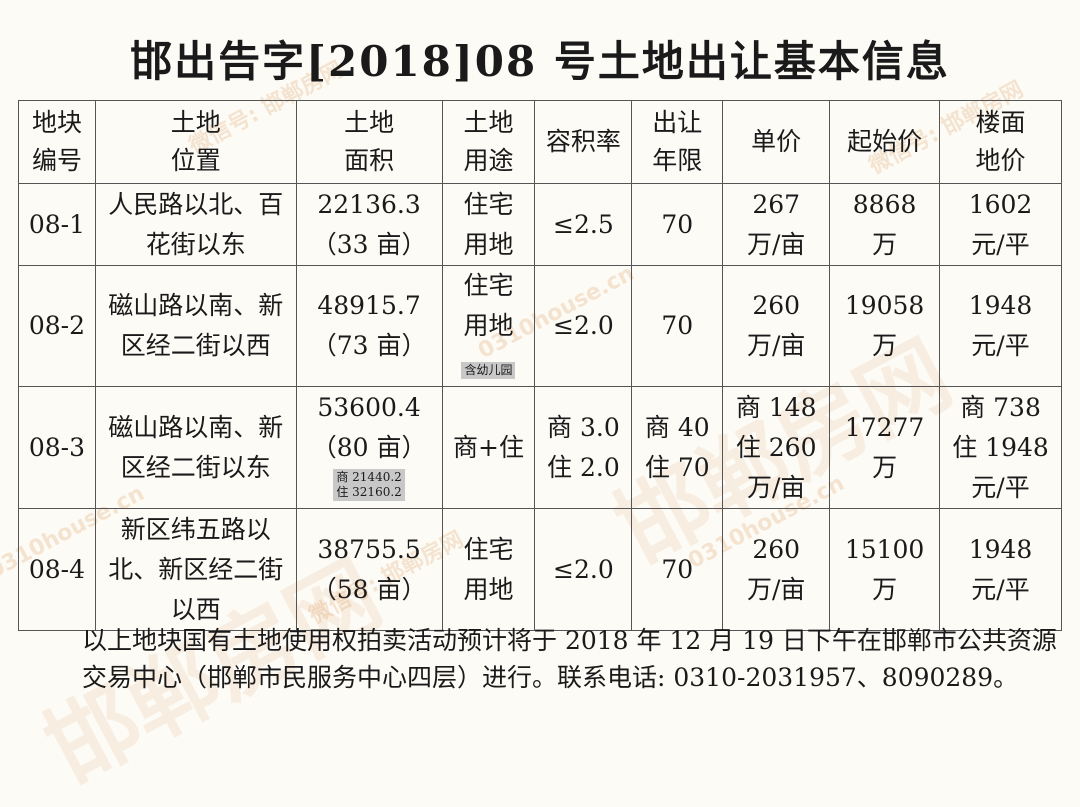 This screenshot has height=807, width=1080. Describe the element at coordinates (195, 447) in the screenshot. I see `location: 磁山路以南、新区经二街以东` at that location.